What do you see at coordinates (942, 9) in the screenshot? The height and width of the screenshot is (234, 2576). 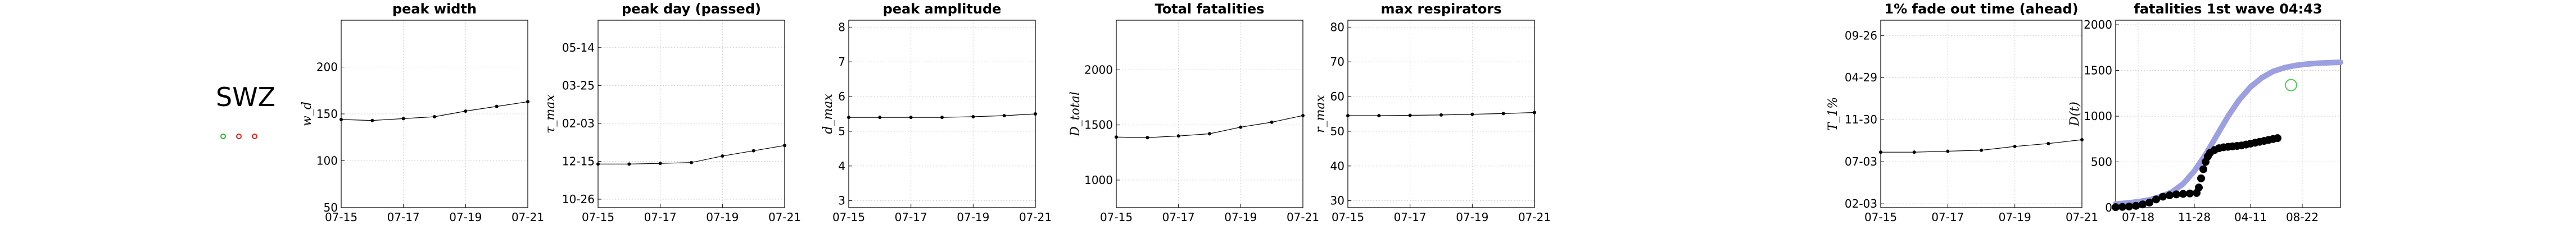 I see `chart-title: peak amplitude` at bounding box center [942, 9].